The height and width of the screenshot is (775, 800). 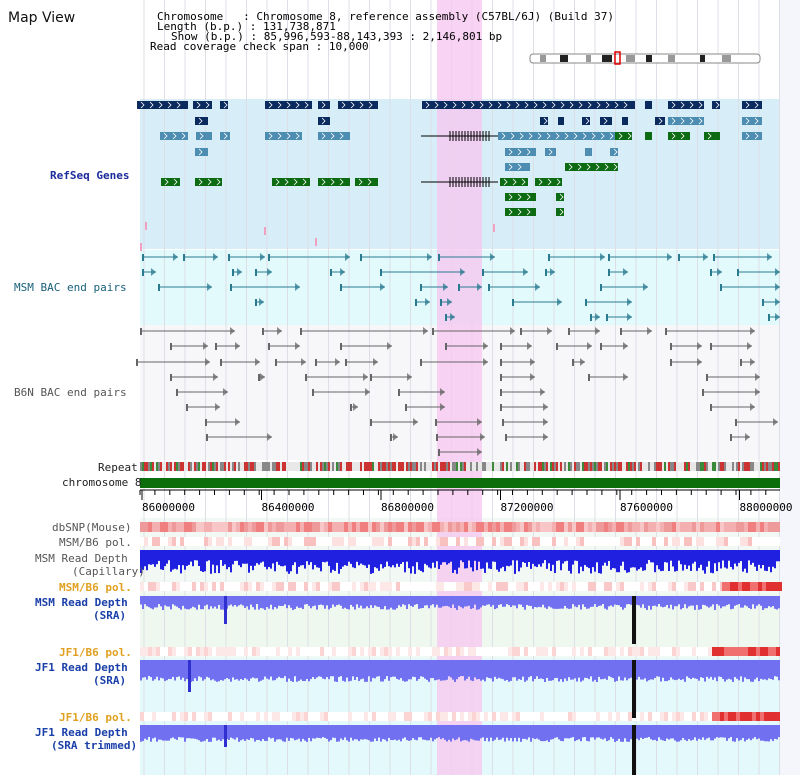 I want to click on depth-spike, so click(x=225, y=736).